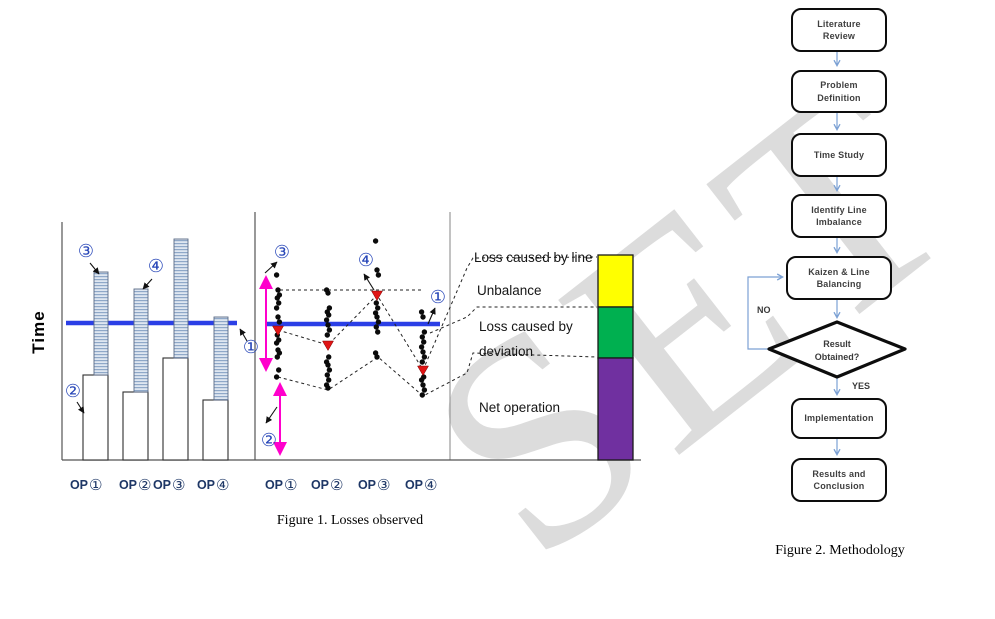 The image size is (995, 619). Describe the element at coordinates (839, 91) in the screenshot. I see `flow-box-problem-definition: Problem Definition` at that location.